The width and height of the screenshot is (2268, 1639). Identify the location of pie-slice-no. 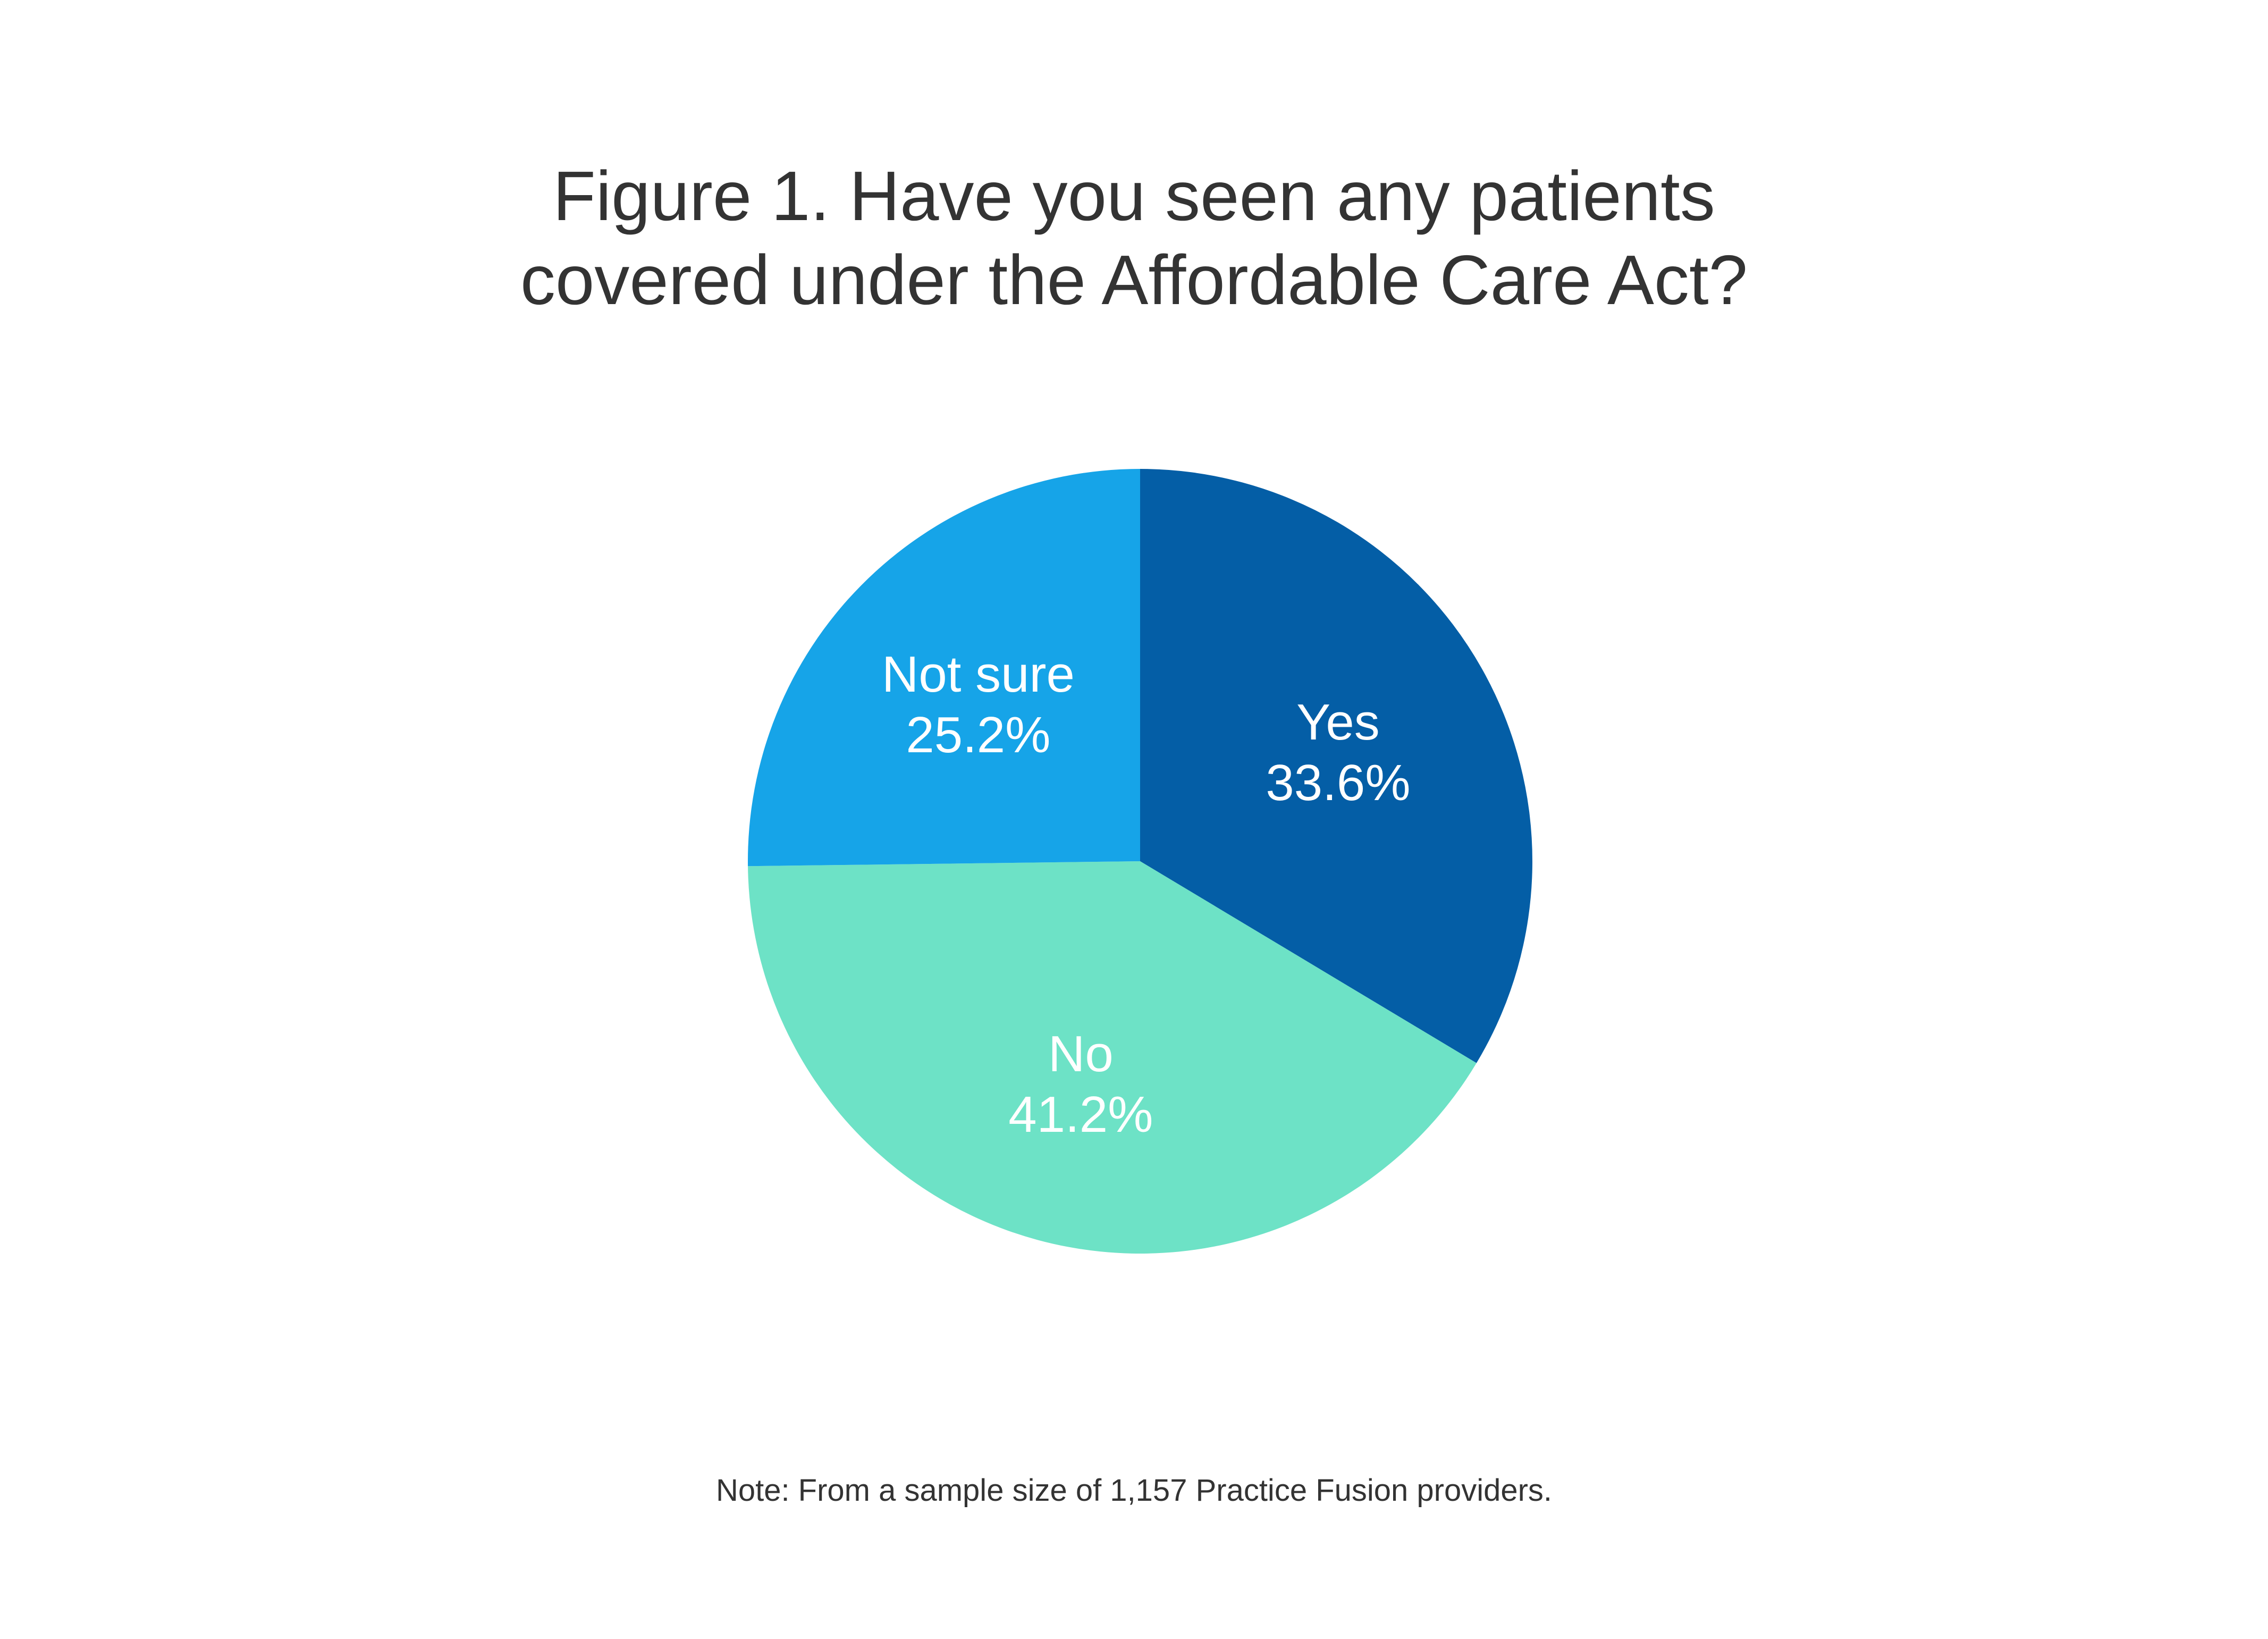
(1112, 1057).